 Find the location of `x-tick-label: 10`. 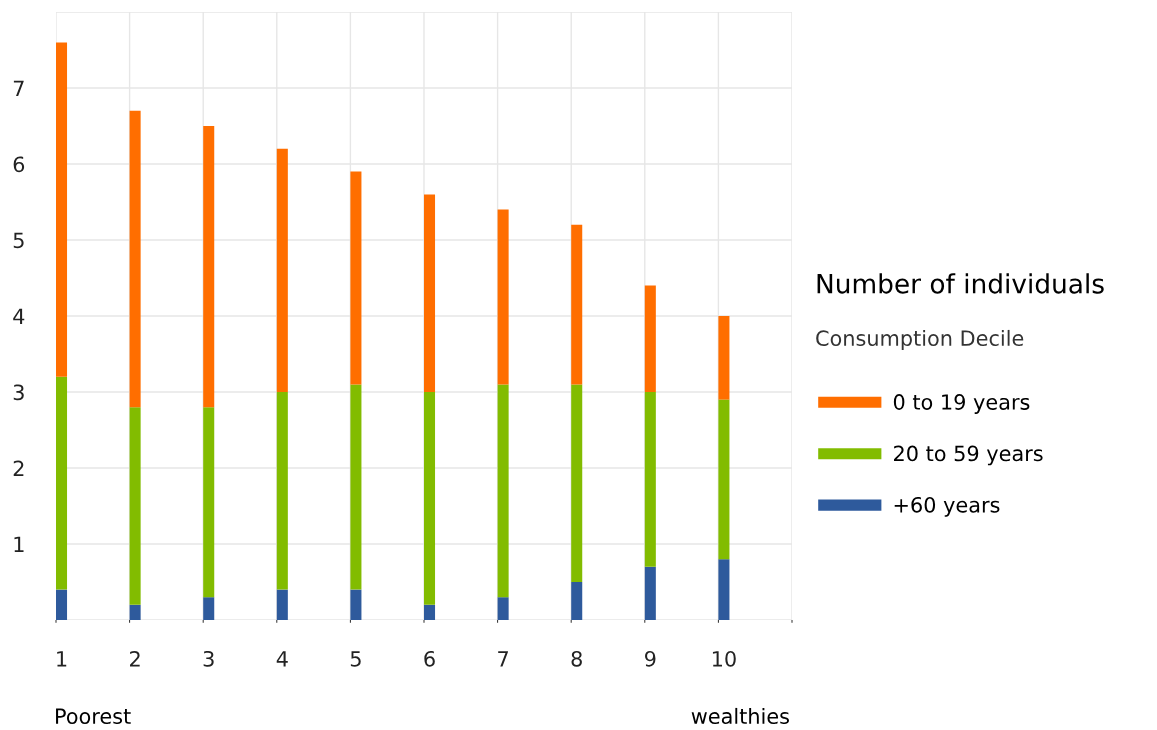

x-tick-label: 10 is located at coordinates (724, 658).